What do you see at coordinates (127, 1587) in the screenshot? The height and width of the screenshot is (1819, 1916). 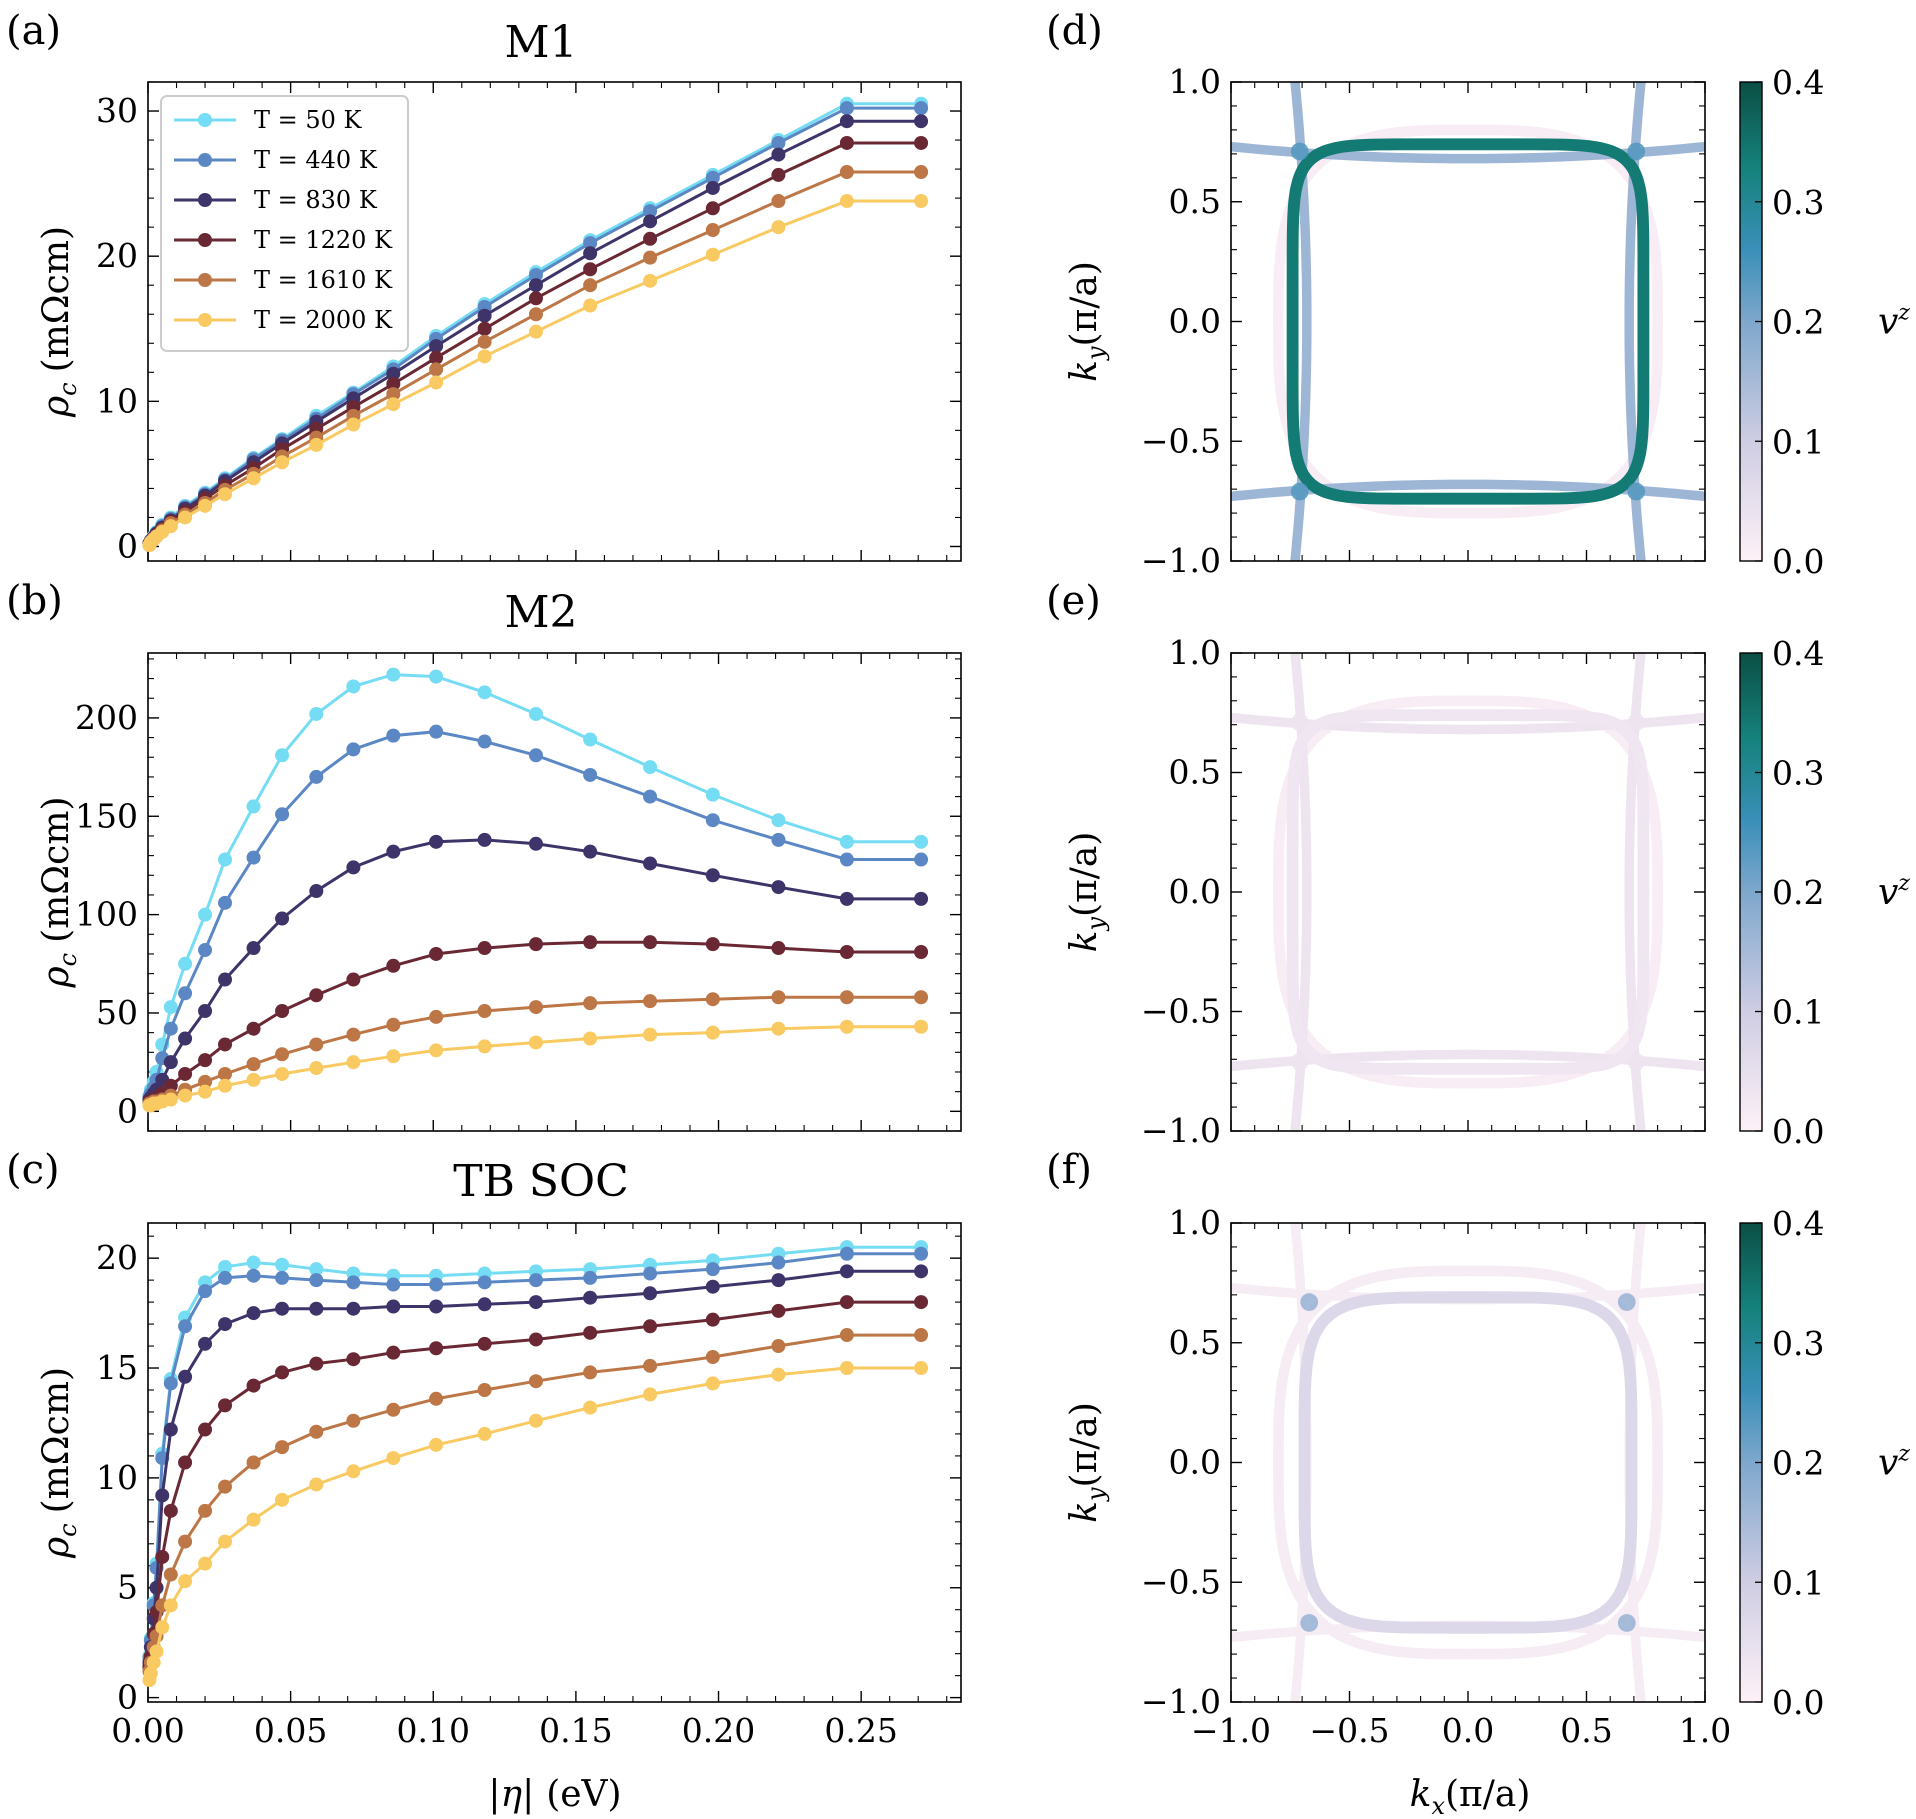 I see `y-tick-label: 5` at bounding box center [127, 1587].